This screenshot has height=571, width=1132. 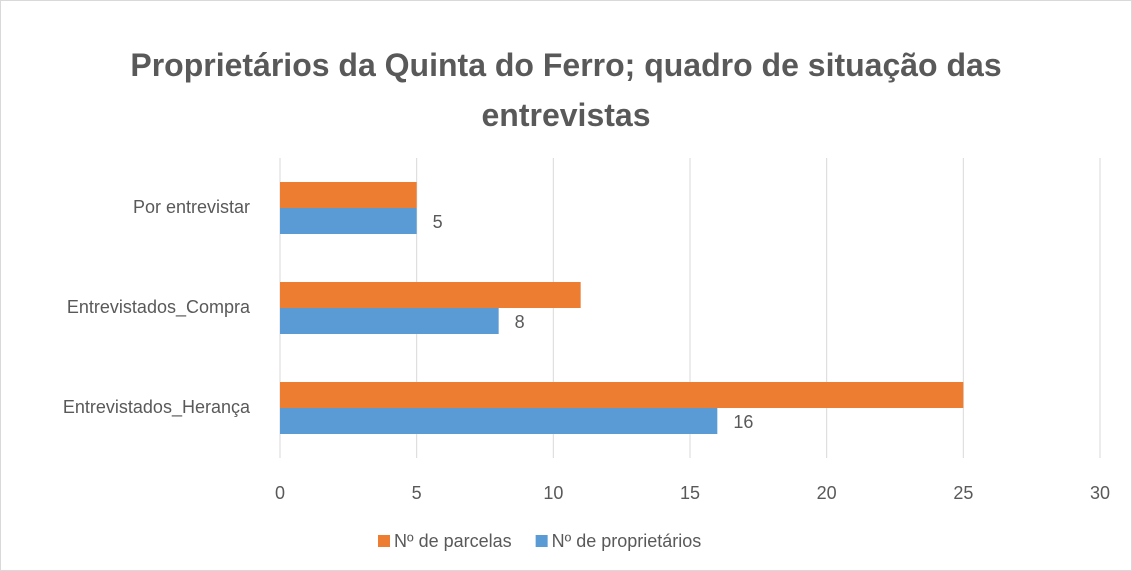 What do you see at coordinates (191, 207) in the screenshot?
I see `y-tick-label: Por entrevistar` at bounding box center [191, 207].